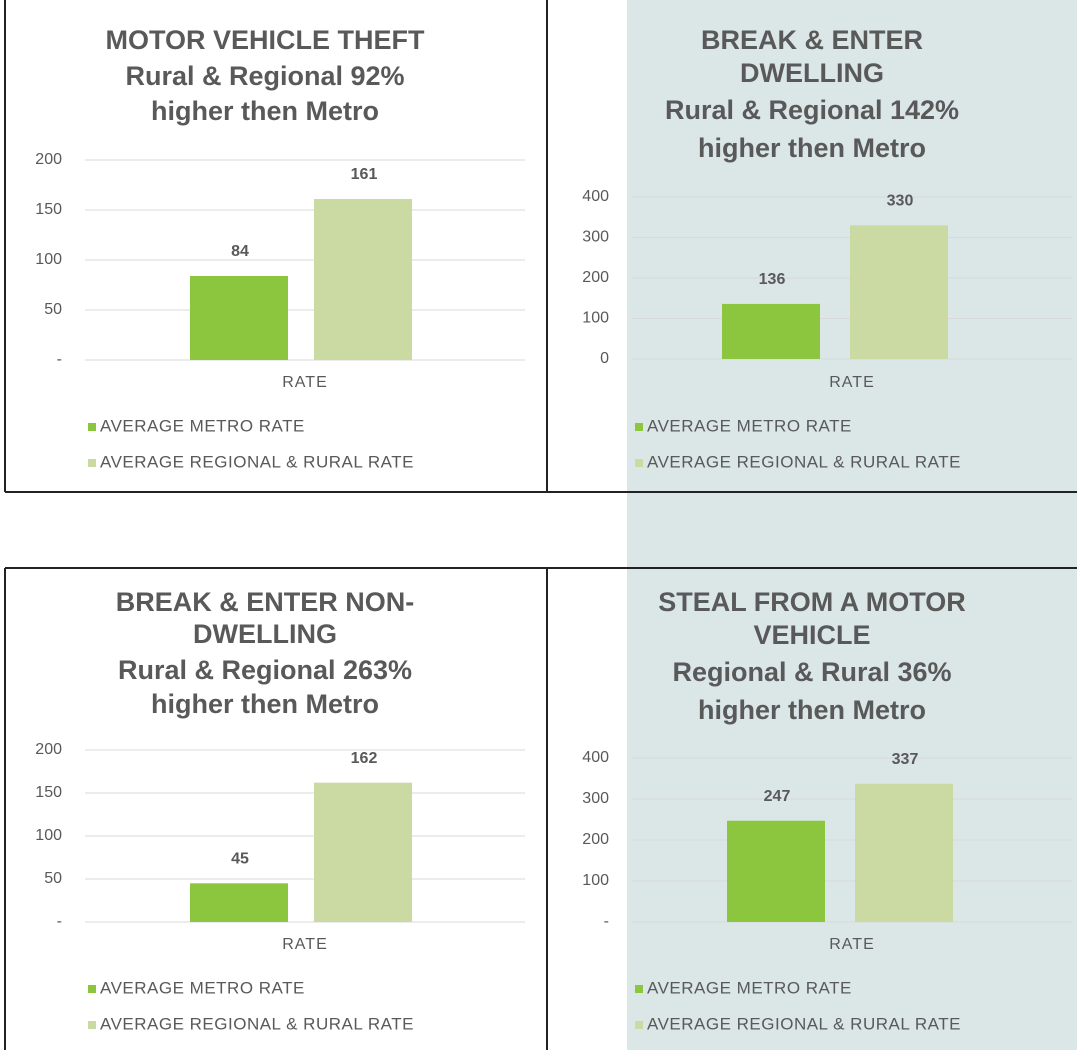 The image size is (1077, 1050). Describe the element at coordinates (905, 759) in the screenshot. I see `value-label: 337` at that location.